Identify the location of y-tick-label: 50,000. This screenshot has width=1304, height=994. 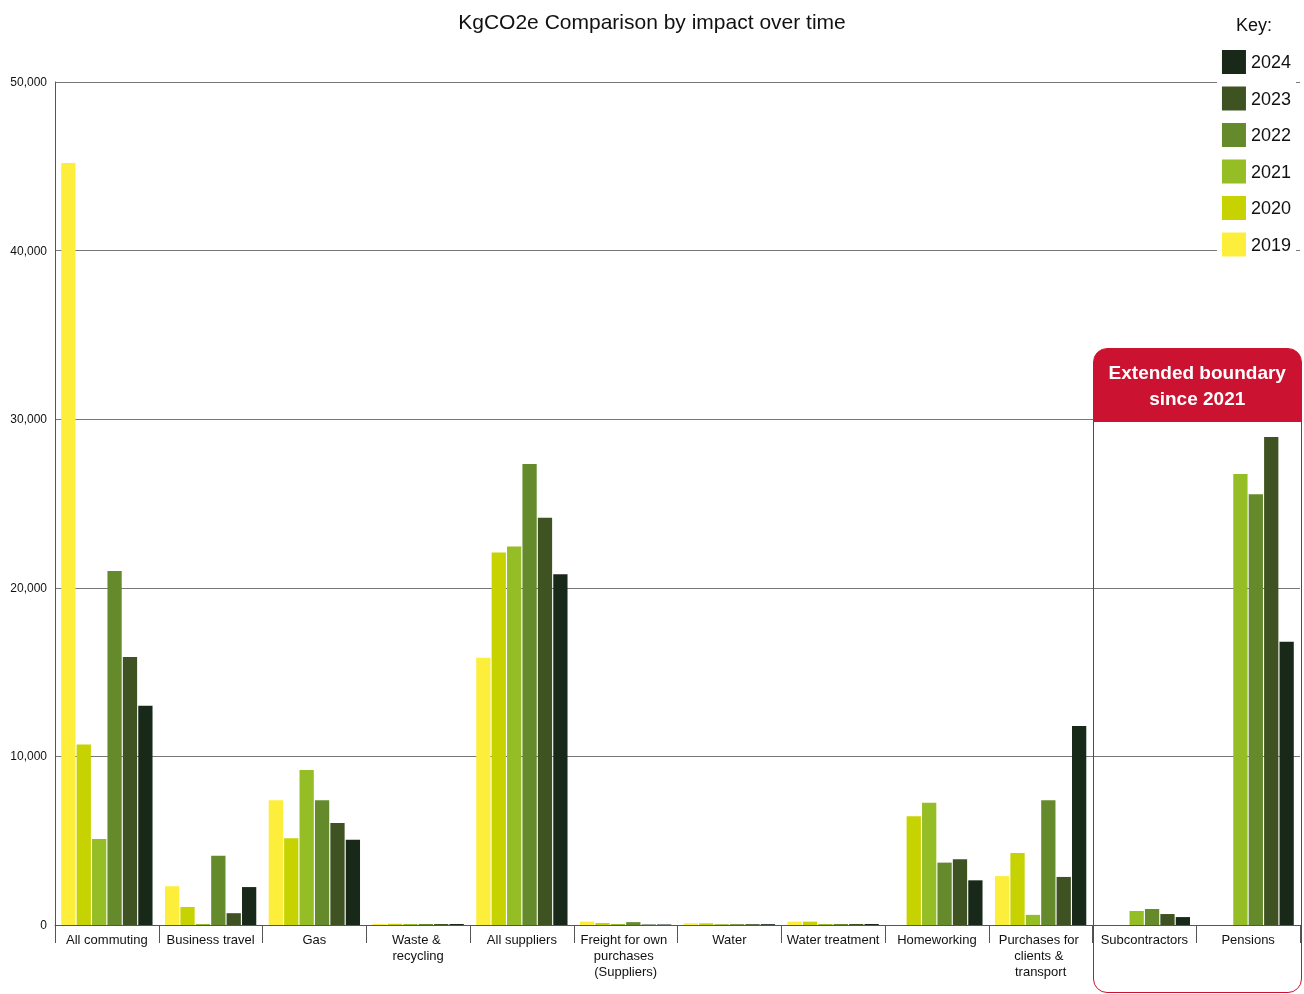
(29, 82).